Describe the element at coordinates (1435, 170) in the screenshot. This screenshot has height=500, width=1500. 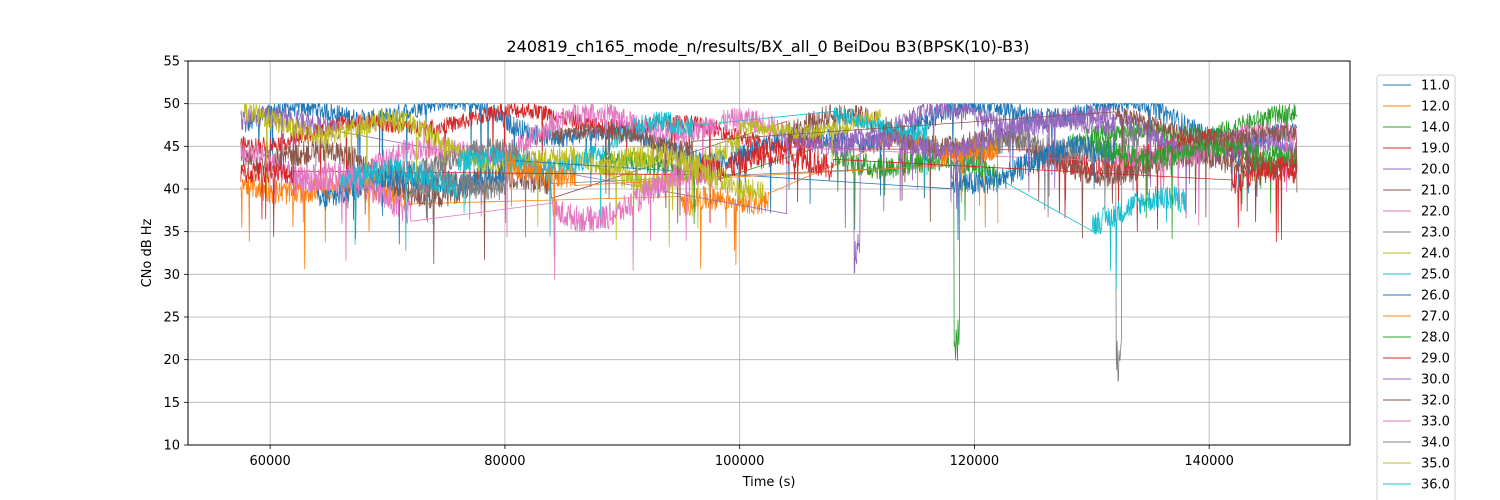
I see `legend-label-20.0: 20.0` at that location.